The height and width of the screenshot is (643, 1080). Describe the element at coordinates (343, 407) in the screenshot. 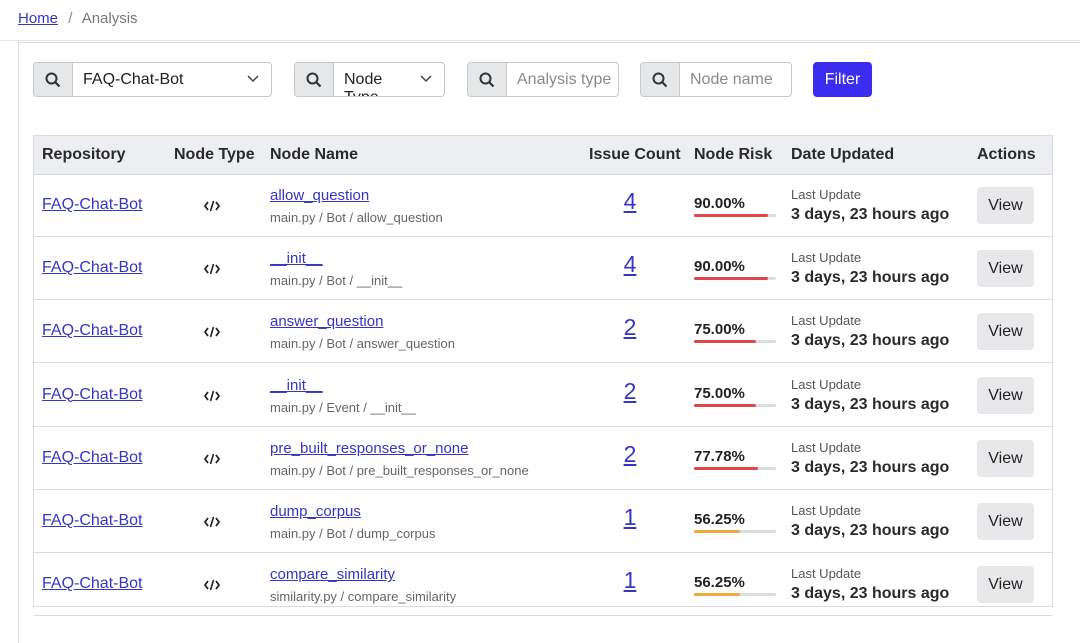

I see `node-path: main.py / Event / __init__` at that location.